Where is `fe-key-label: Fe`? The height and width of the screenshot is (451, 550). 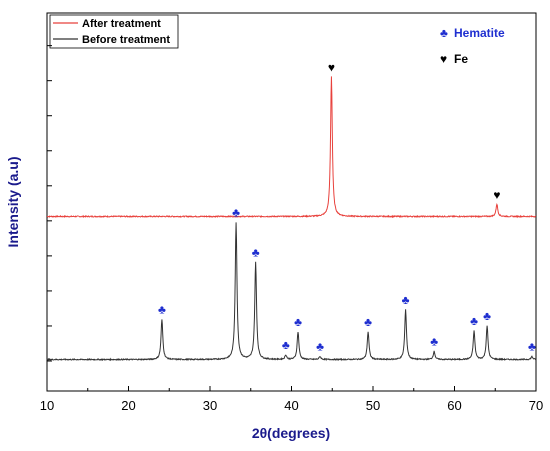
fe-key-label: Fe is located at coordinates (461, 59).